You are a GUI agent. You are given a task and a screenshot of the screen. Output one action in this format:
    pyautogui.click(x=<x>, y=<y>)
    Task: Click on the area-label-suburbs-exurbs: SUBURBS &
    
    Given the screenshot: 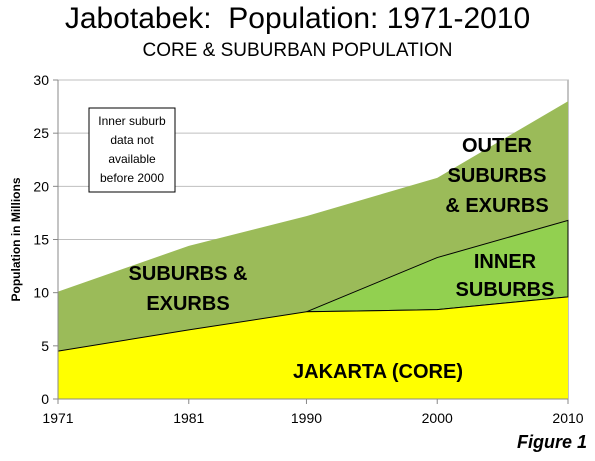 What is the action you would take?
    pyautogui.click(x=188, y=274)
    